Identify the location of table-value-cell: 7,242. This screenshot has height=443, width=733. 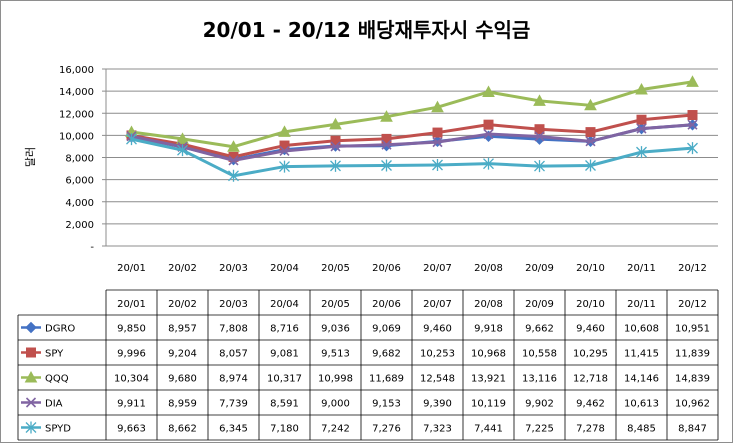
(335, 429).